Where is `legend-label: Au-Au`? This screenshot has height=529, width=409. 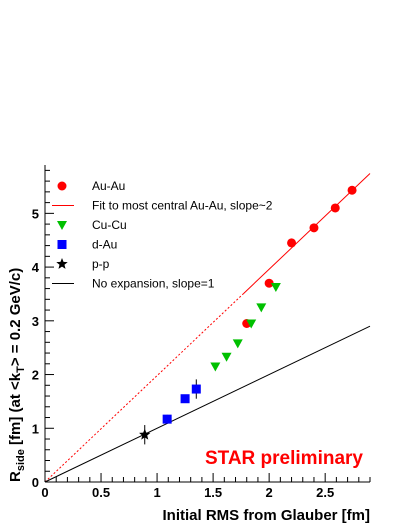
legend-label: Au-Au is located at coordinates (108, 186).